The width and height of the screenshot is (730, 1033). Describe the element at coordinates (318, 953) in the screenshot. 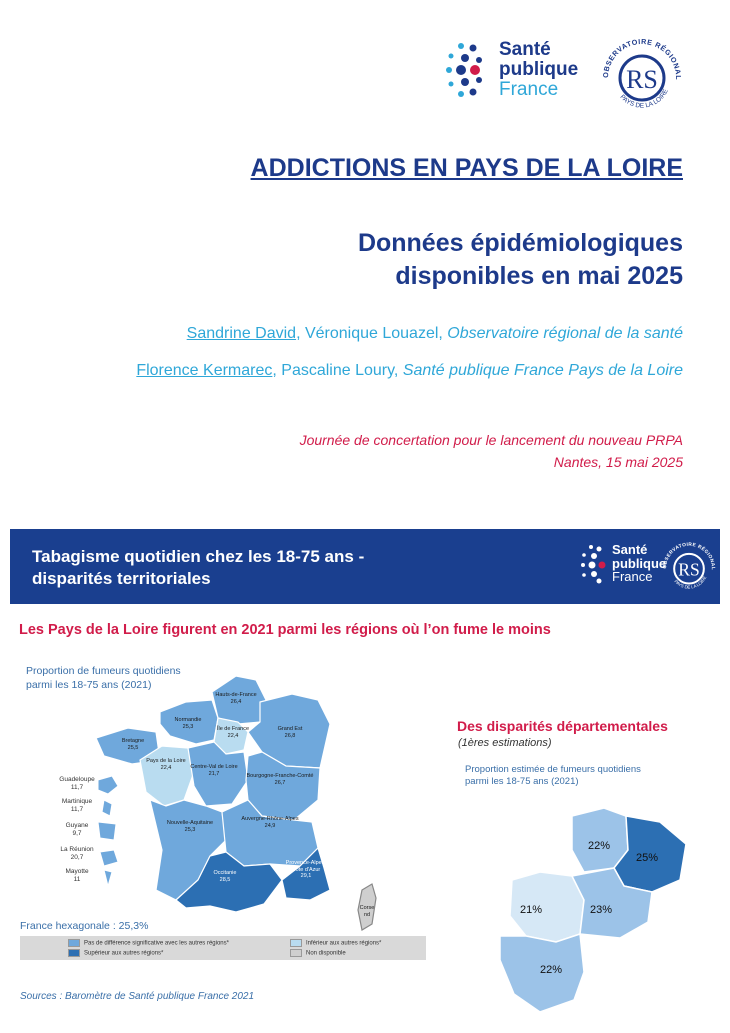

I see `legend-item-not-available: Non disponible` at that location.